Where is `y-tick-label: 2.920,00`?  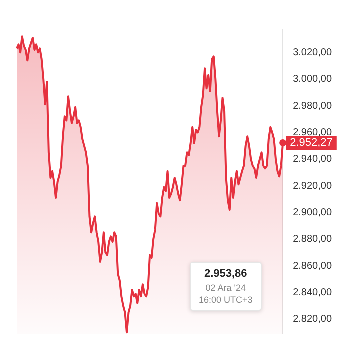
y-tick-label: 2.920,00 is located at coordinates (312, 186).